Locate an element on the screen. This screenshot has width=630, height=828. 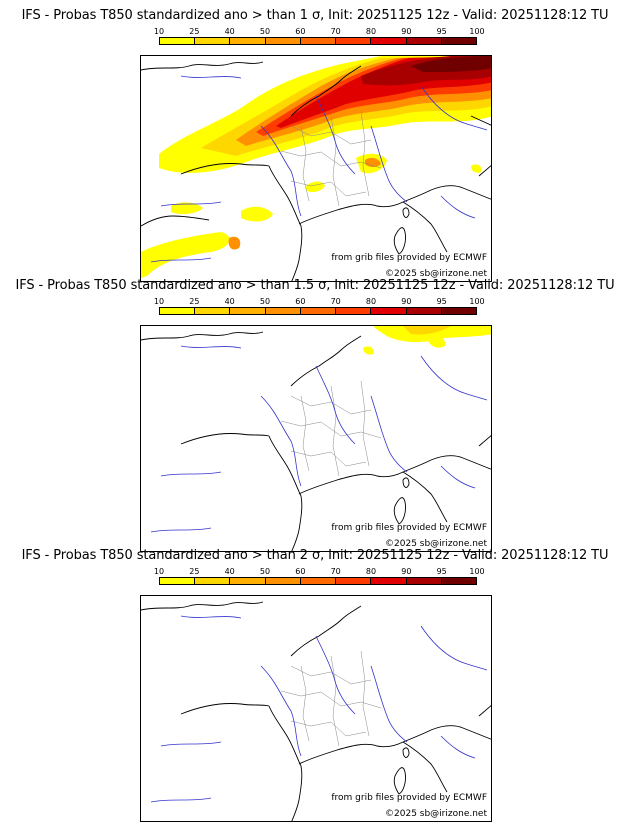
map-canvas is located at coordinates (316, 711).